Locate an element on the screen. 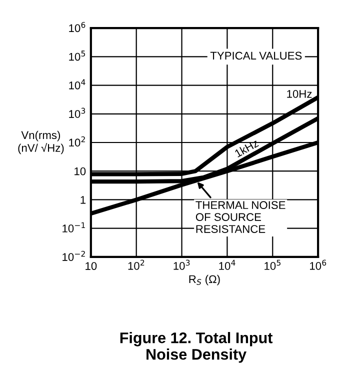 The width and height of the screenshot is (338, 374). annotation: TYPICAL VALUES is located at coordinates (256, 56).